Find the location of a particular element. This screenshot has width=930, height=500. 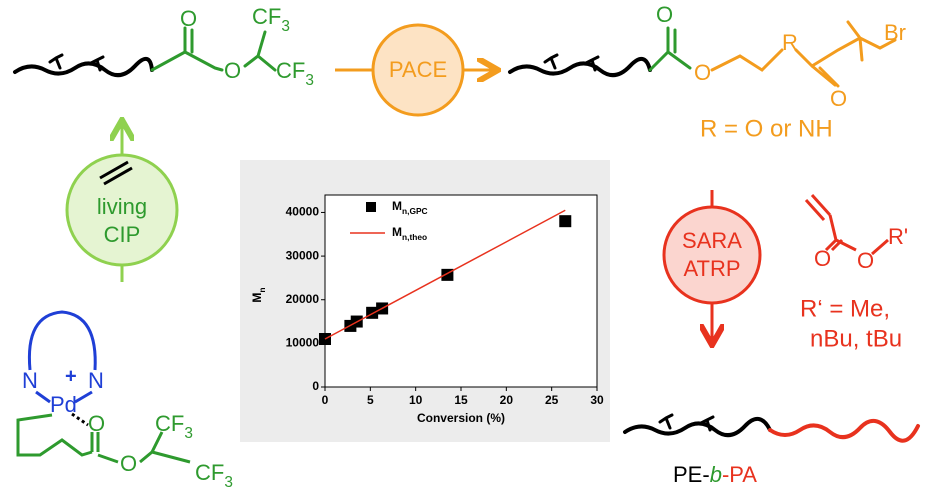

product-label: PE-b-PA is located at coordinates (715, 474).